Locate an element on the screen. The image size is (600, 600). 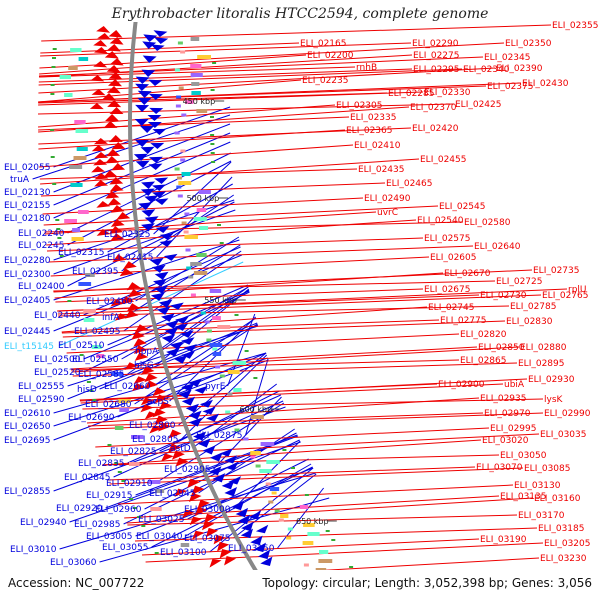
gene-label: ELI_02915 is located at coordinates (109, 496).